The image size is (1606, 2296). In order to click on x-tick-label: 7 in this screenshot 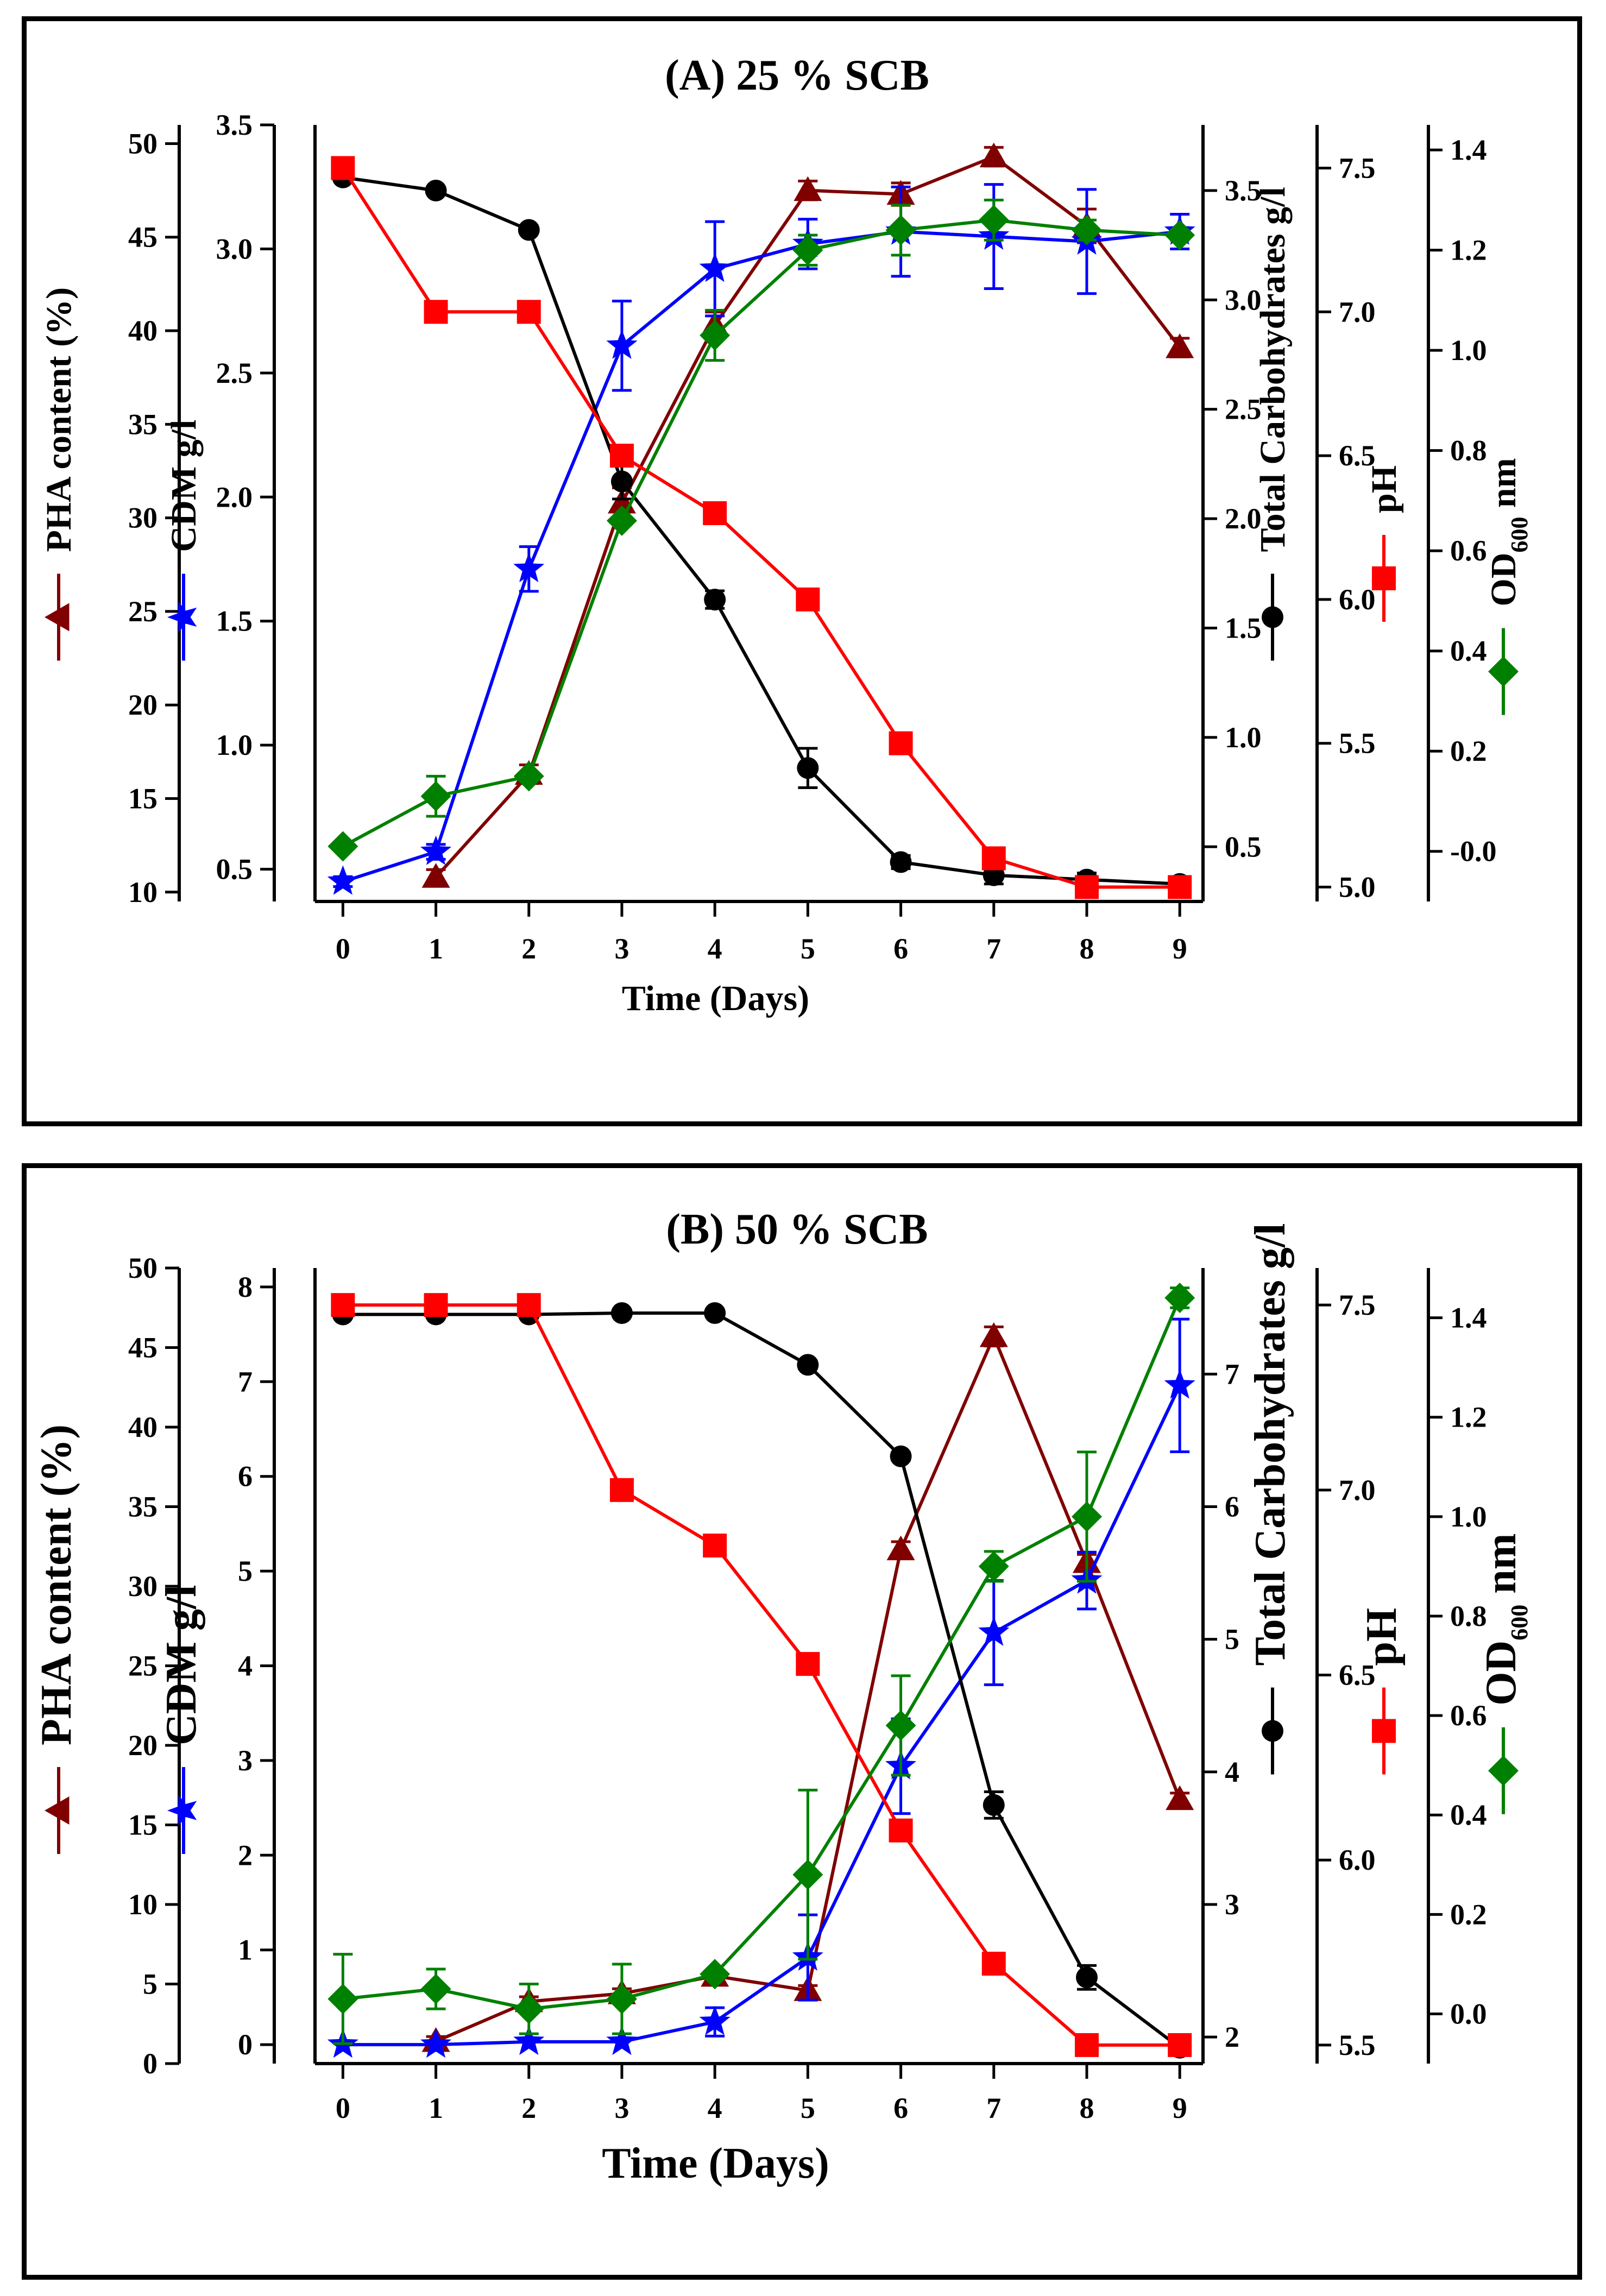, I will do `click(993, 948)`.